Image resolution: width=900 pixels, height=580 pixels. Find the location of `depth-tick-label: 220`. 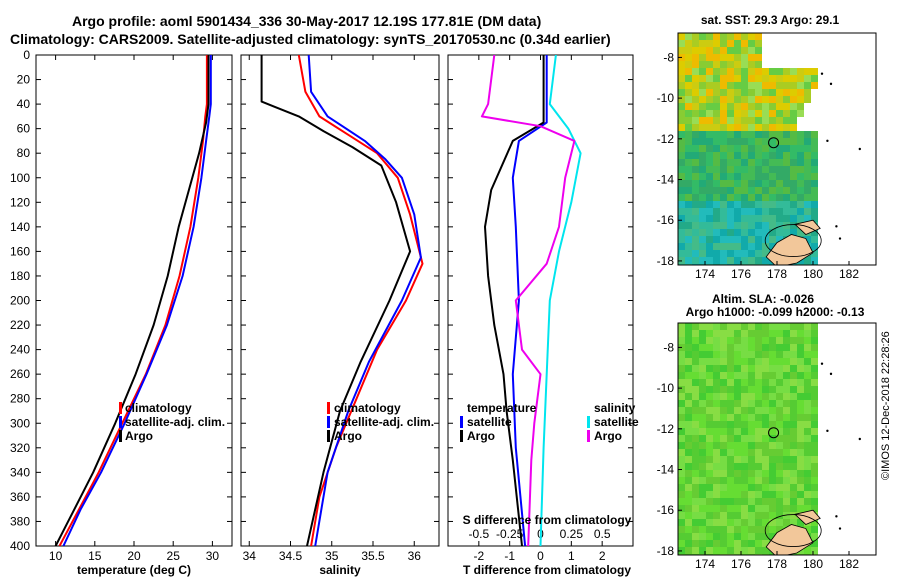

depth-tick-label: 220 is located at coordinates (20, 325).